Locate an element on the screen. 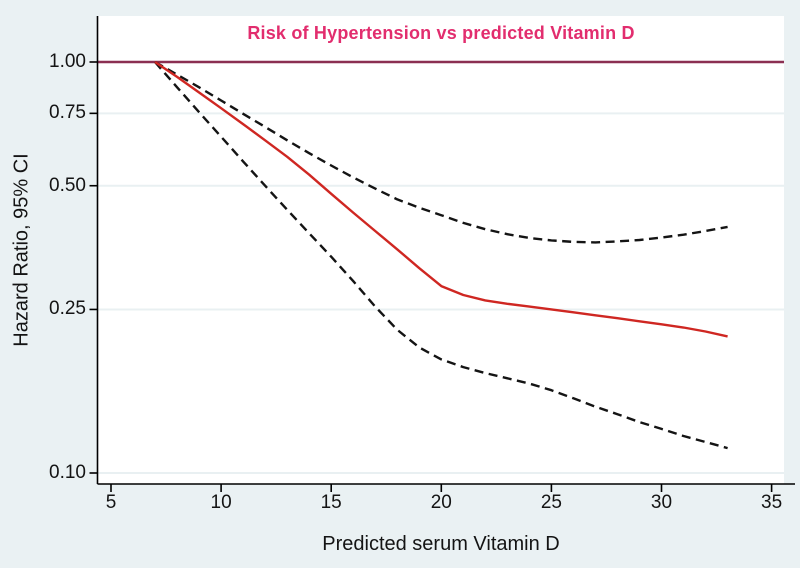  x-tick-label: 5 is located at coordinates (111, 502).